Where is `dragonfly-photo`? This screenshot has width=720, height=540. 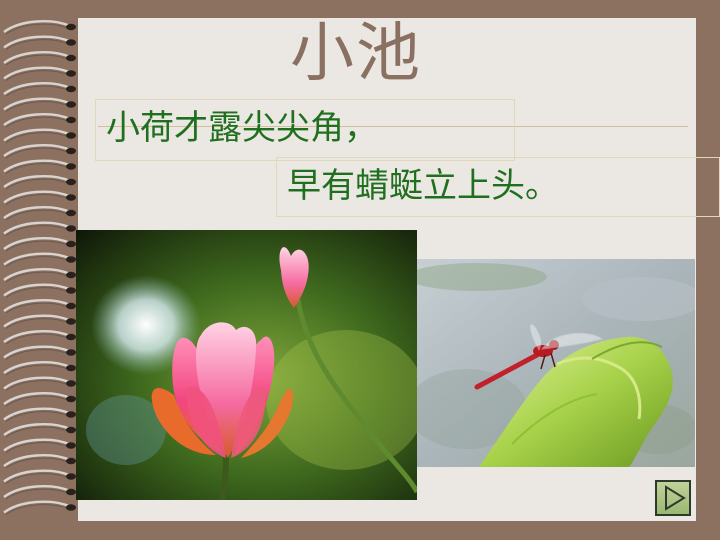 dragonfly-photo is located at coordinates (556, 363).